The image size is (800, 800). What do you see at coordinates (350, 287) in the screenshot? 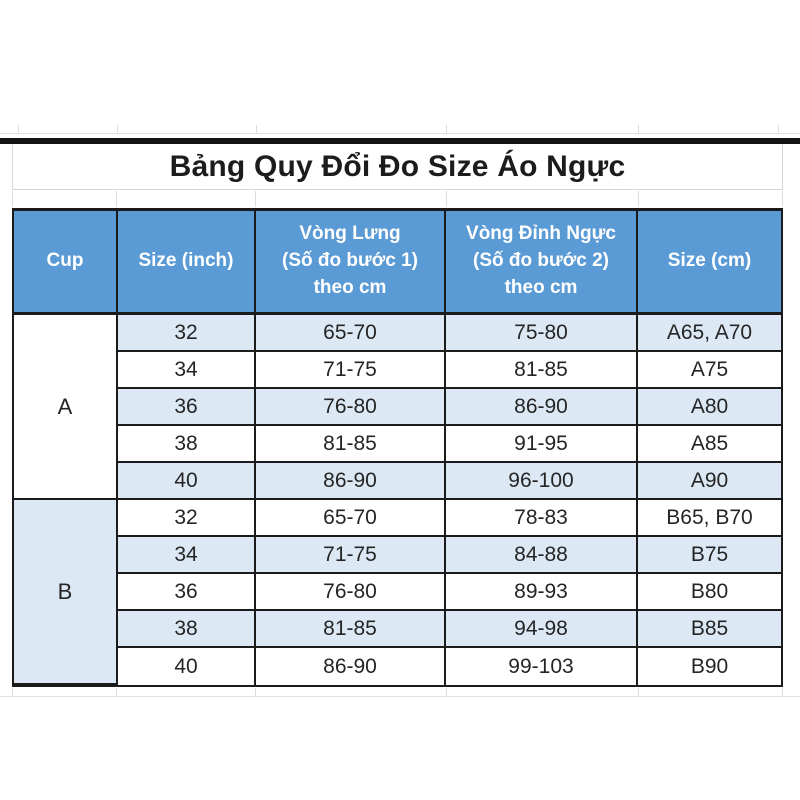
I see `header-band-line3: theo cm` at bounding box center [350, 287].